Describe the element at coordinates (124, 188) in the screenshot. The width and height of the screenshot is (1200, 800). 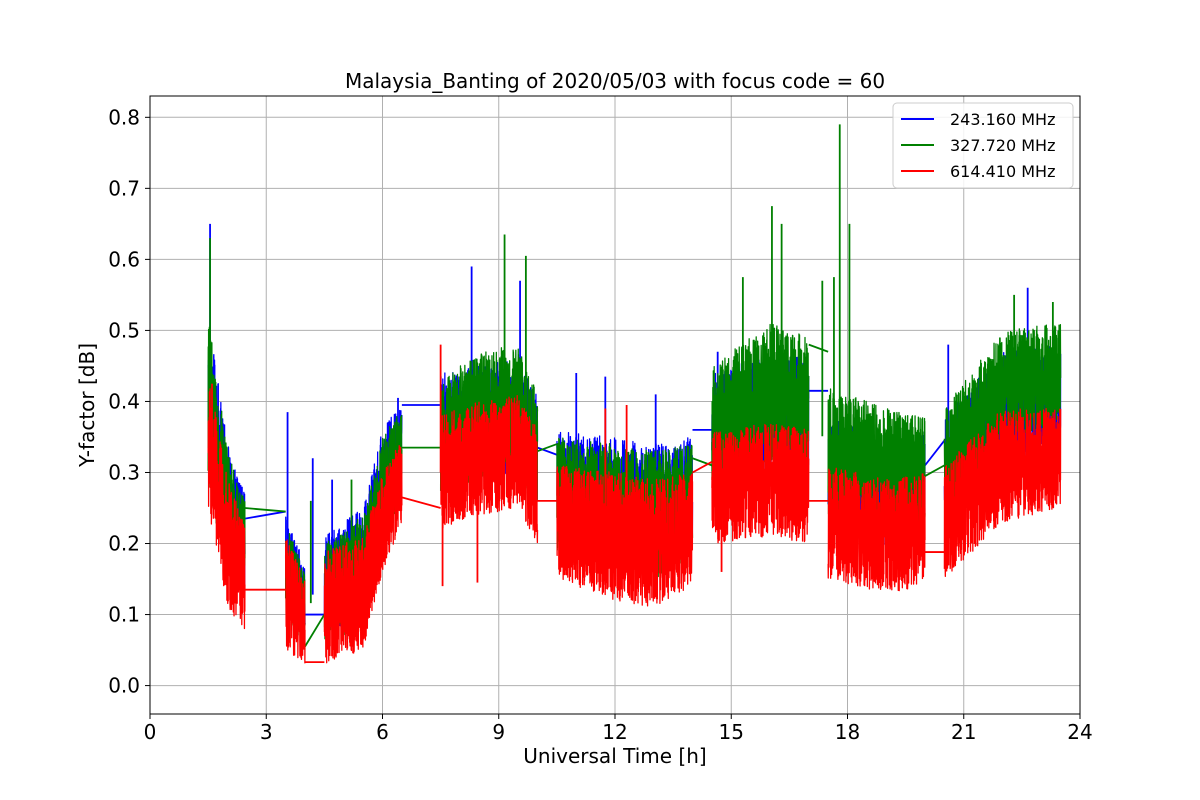
I see `y-tick-label: 0.7` at that location.